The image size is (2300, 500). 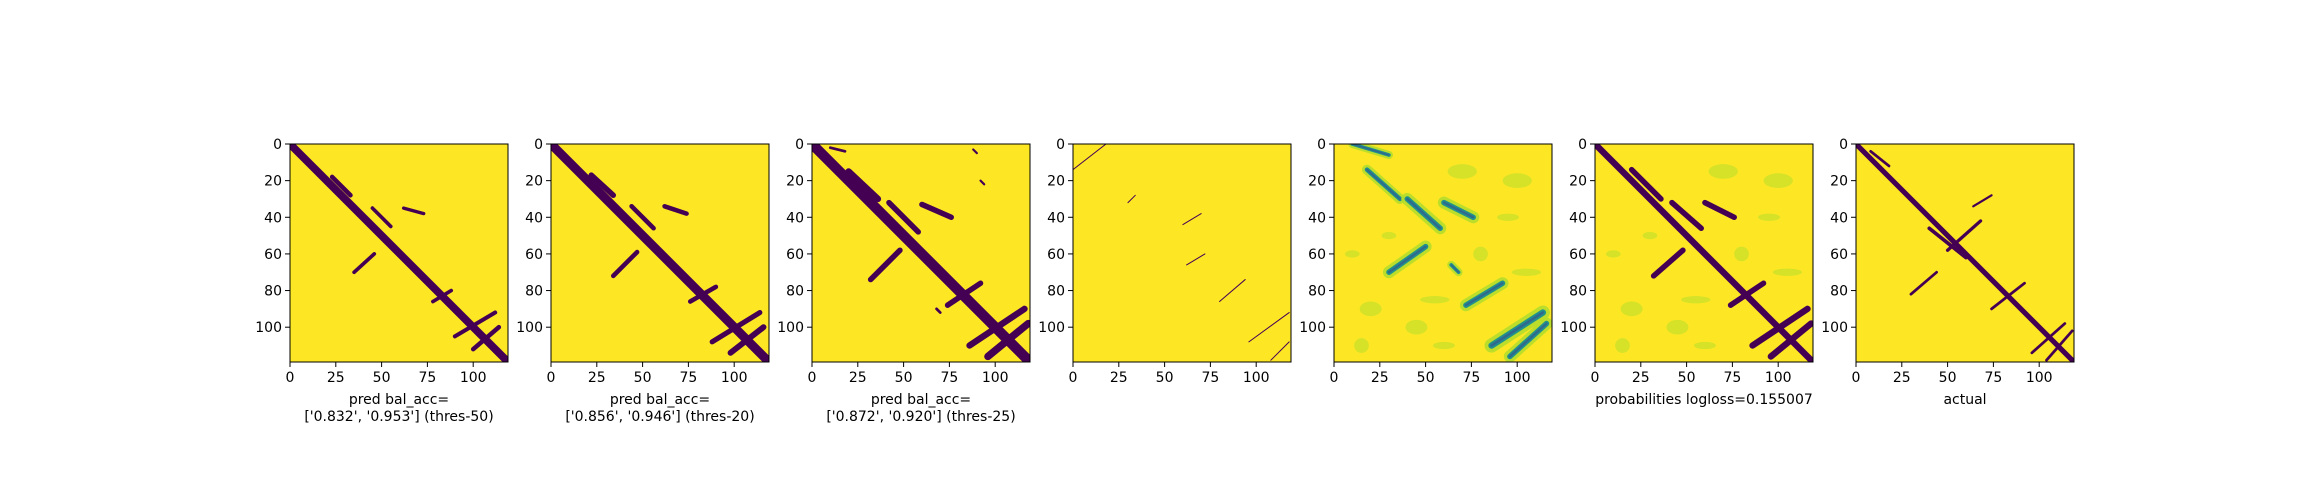 I want to click on panel-probabilities: 0 25 50 75 100 0 20 40 60 80 100, so click(x=1426, y=261).